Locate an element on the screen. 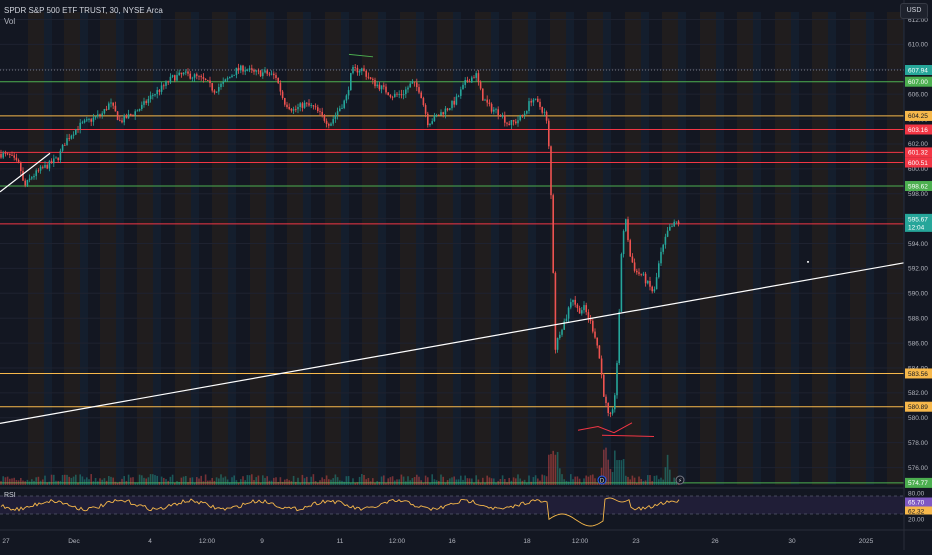 The image size is (932, 555). rsi-pane is located at coordinates (452, 507).